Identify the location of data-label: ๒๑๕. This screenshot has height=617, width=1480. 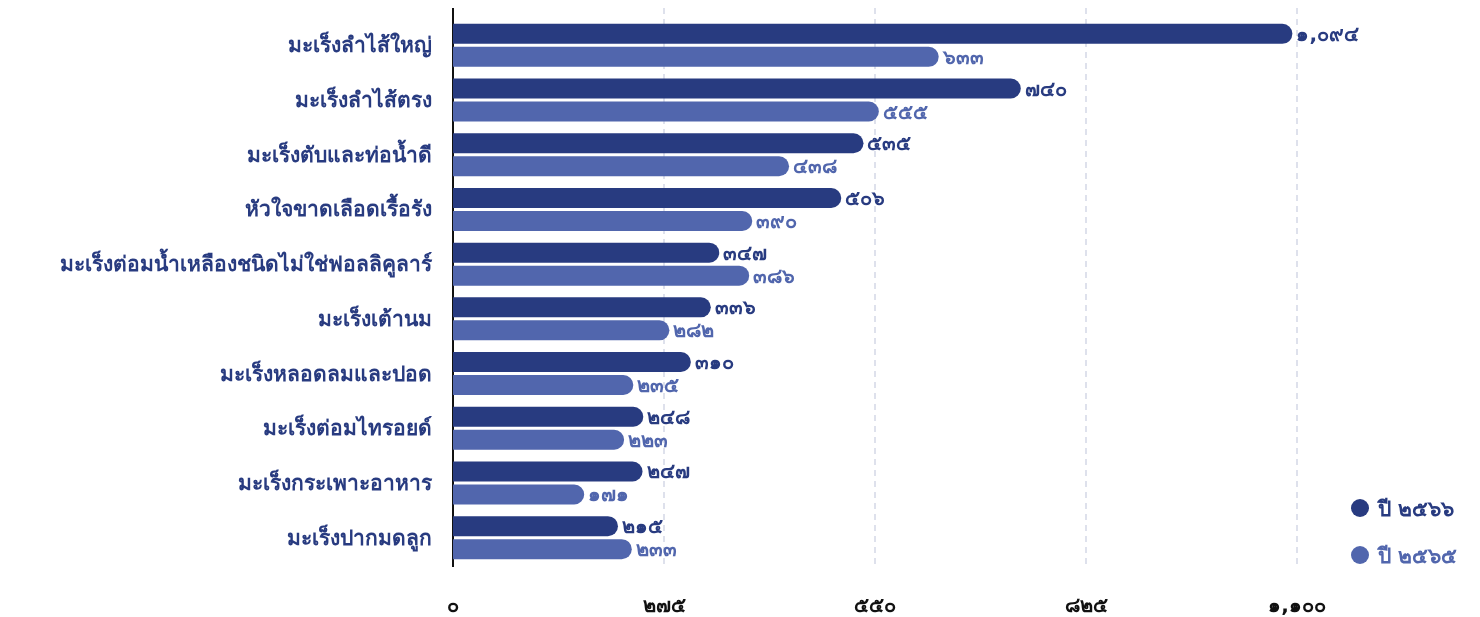
(642, 526).